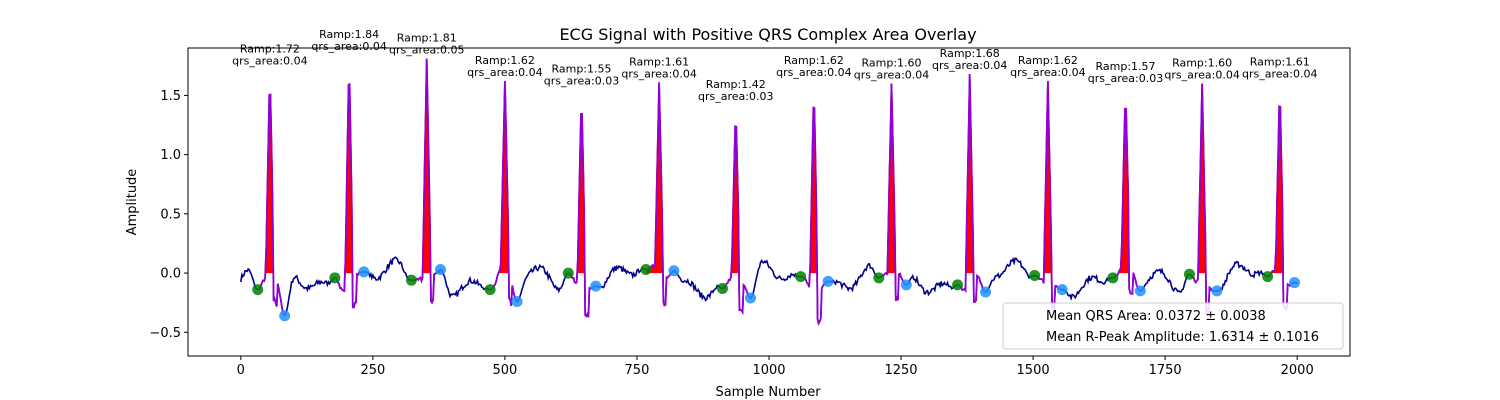  What do you see at coordinates (768, 392) in the screenshot?
I see `x-axis-label: Sample Number` at bounding box center [768, 392].